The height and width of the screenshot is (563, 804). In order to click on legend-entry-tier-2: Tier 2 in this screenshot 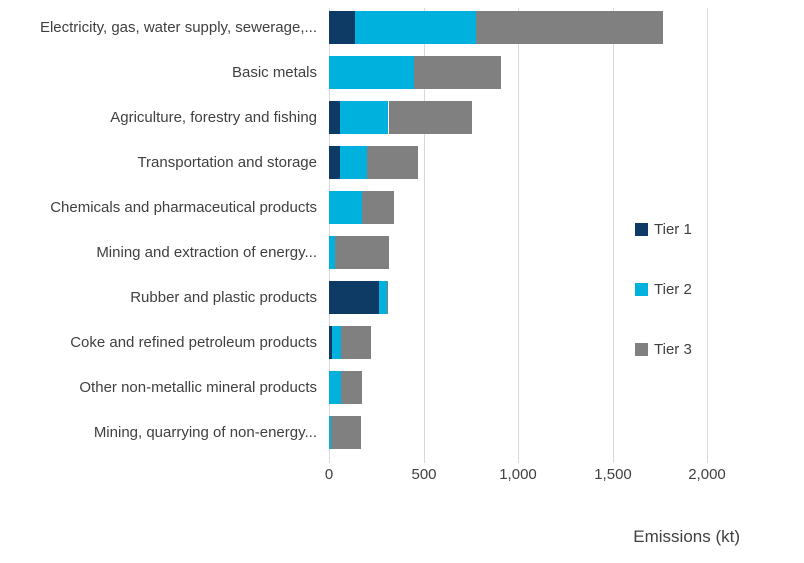, I will do `click(663, 290)`.